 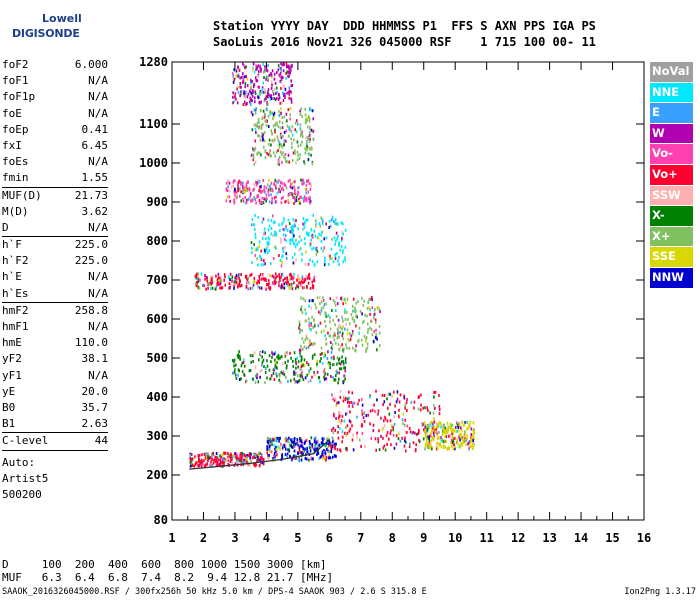 I want to click on digisonde-logo: Lowell DIGISONDE, so click(x=44, y=25).